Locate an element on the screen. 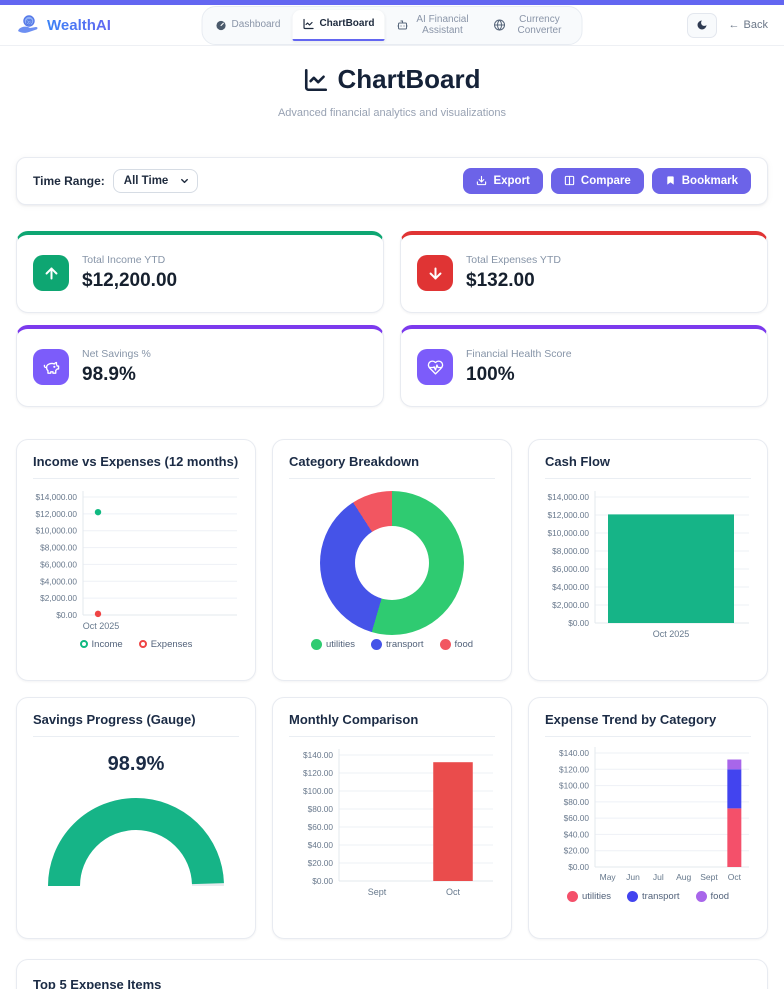 This screenshot has width=784, height=989. nav-tab-currency-converter: Currency Converter is located at coordinates (530, 25).